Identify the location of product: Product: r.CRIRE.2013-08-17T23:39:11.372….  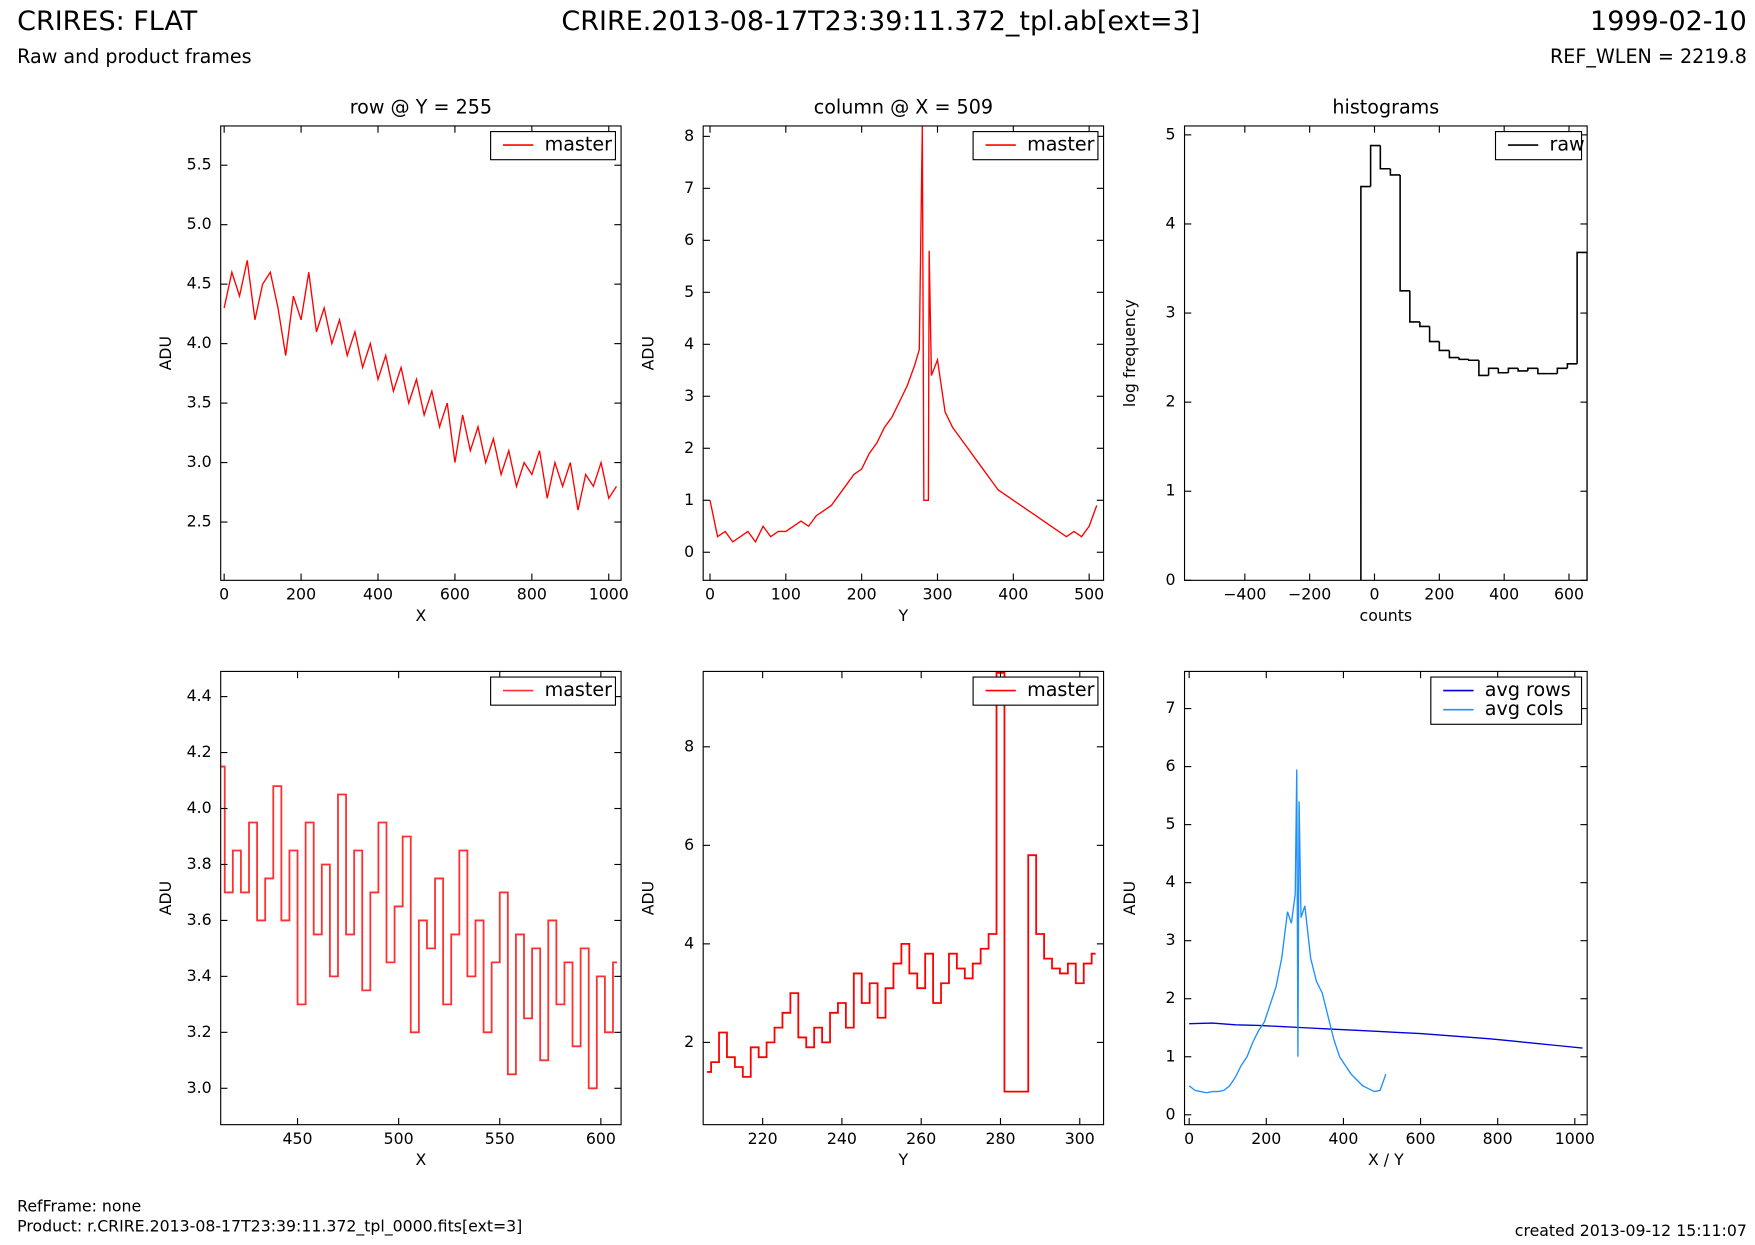
(269, 1227).